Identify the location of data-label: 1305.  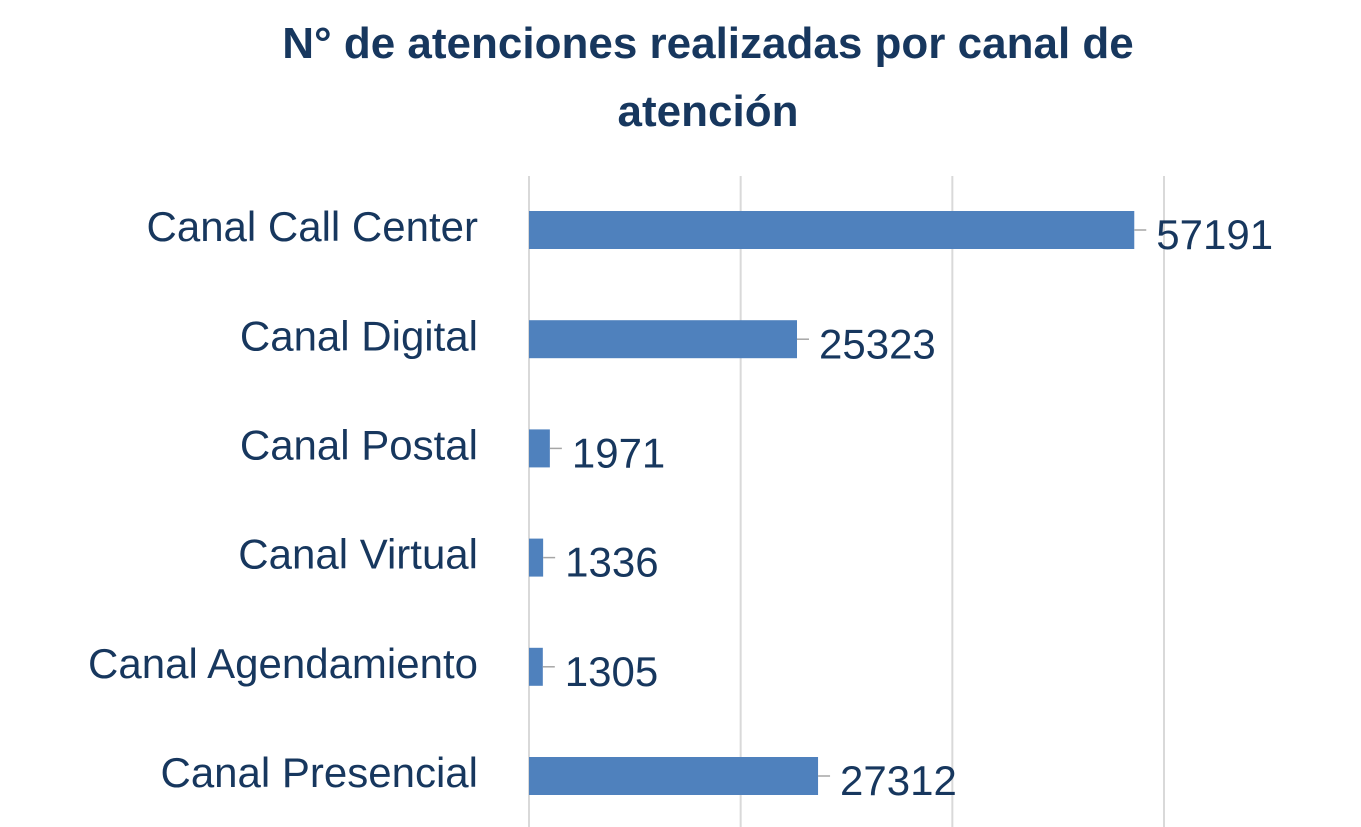
(611, 671).